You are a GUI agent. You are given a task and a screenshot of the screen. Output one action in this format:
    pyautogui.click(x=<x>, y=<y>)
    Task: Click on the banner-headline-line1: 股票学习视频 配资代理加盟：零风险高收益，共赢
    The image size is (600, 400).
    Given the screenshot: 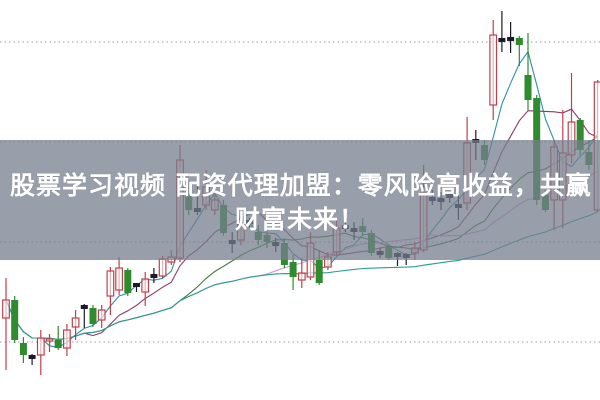 What is the action you would take?
    pyautogui.click(x=301, y=185)
    